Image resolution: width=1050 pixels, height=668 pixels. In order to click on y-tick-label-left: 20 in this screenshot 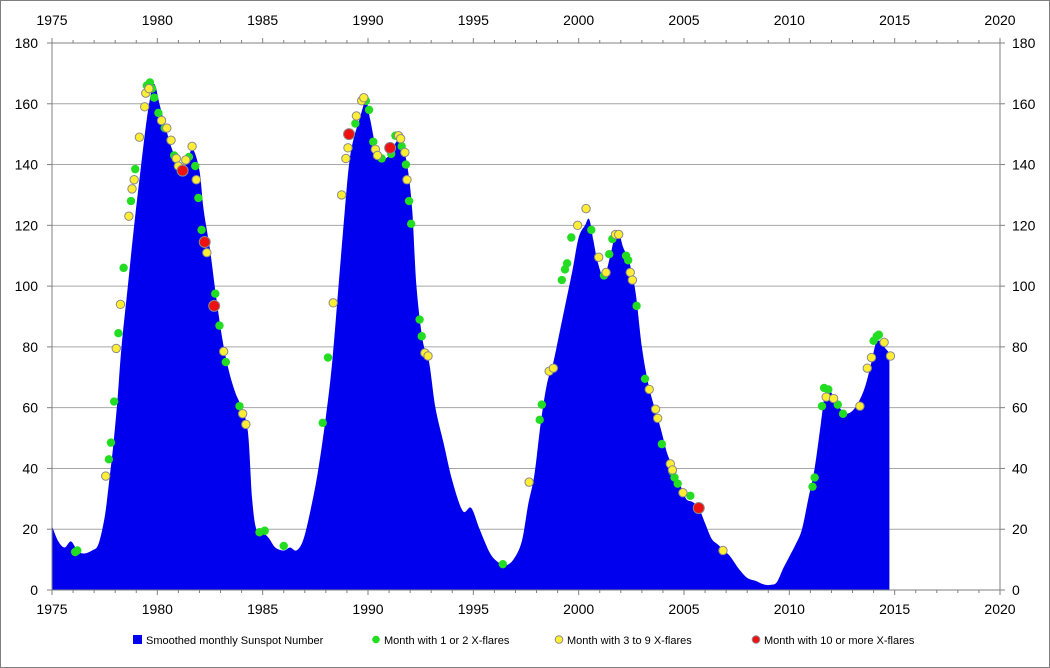, I will do `click(30, 529)`.